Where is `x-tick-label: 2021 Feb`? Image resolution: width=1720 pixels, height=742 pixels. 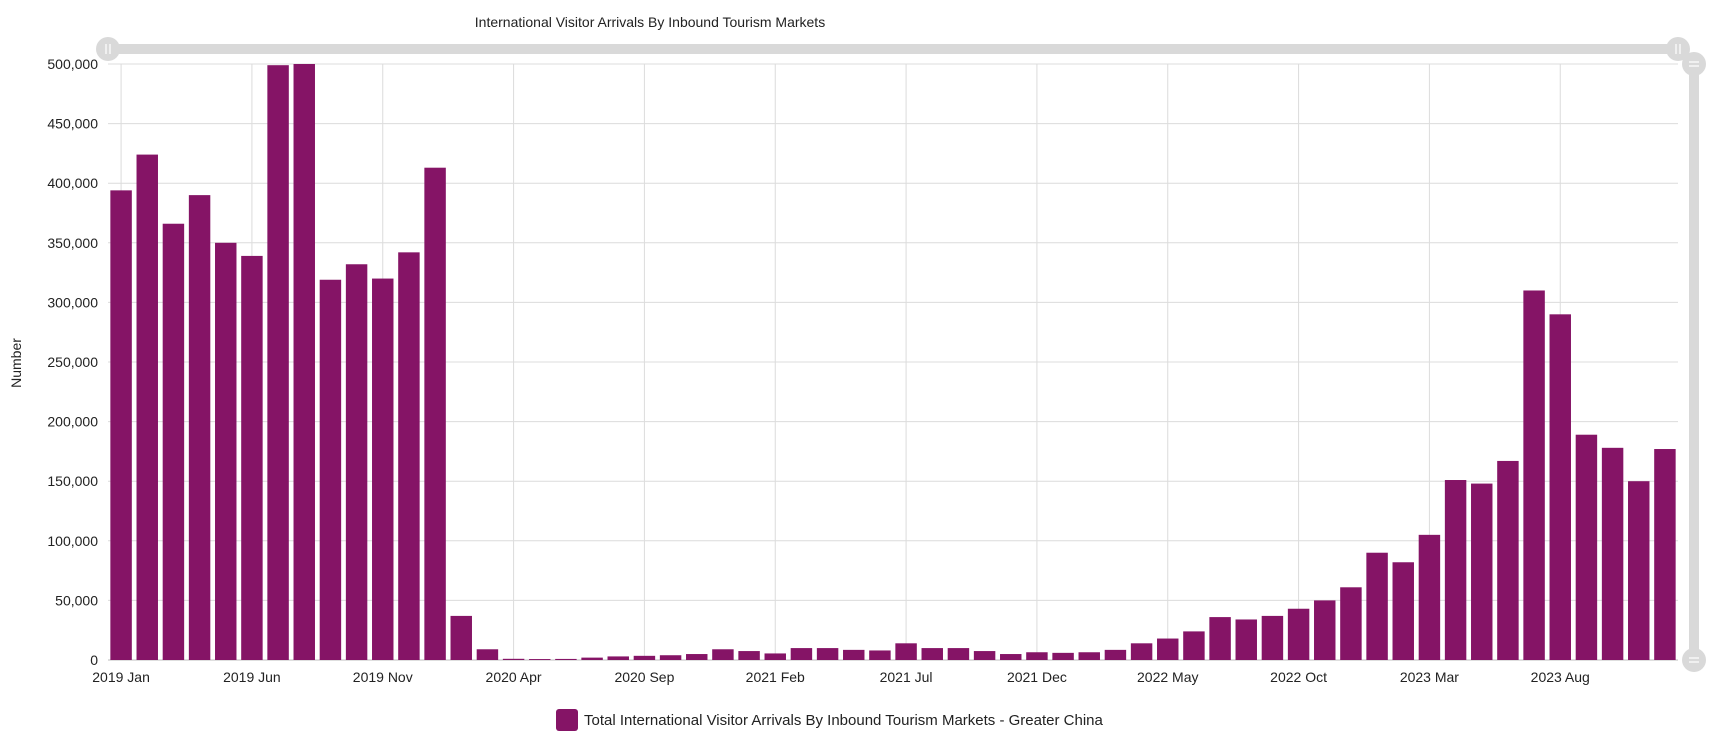
x-tick-label: 2021 Feb is located at coordinates (775, 677).